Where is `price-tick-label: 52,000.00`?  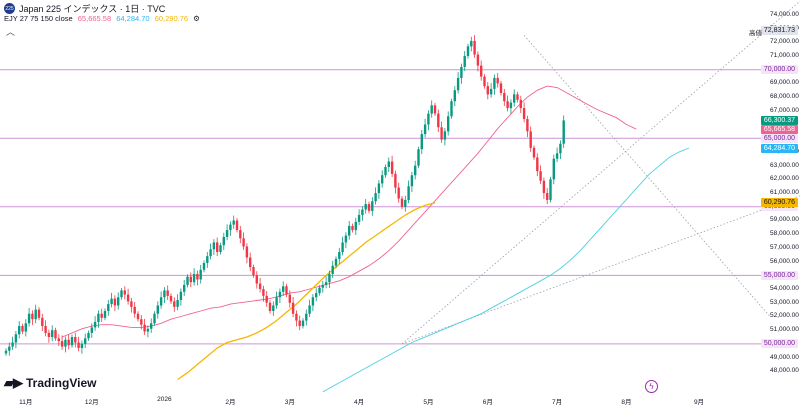 price-tick-label: 52,000.00 is located at coordinates (784, 316).